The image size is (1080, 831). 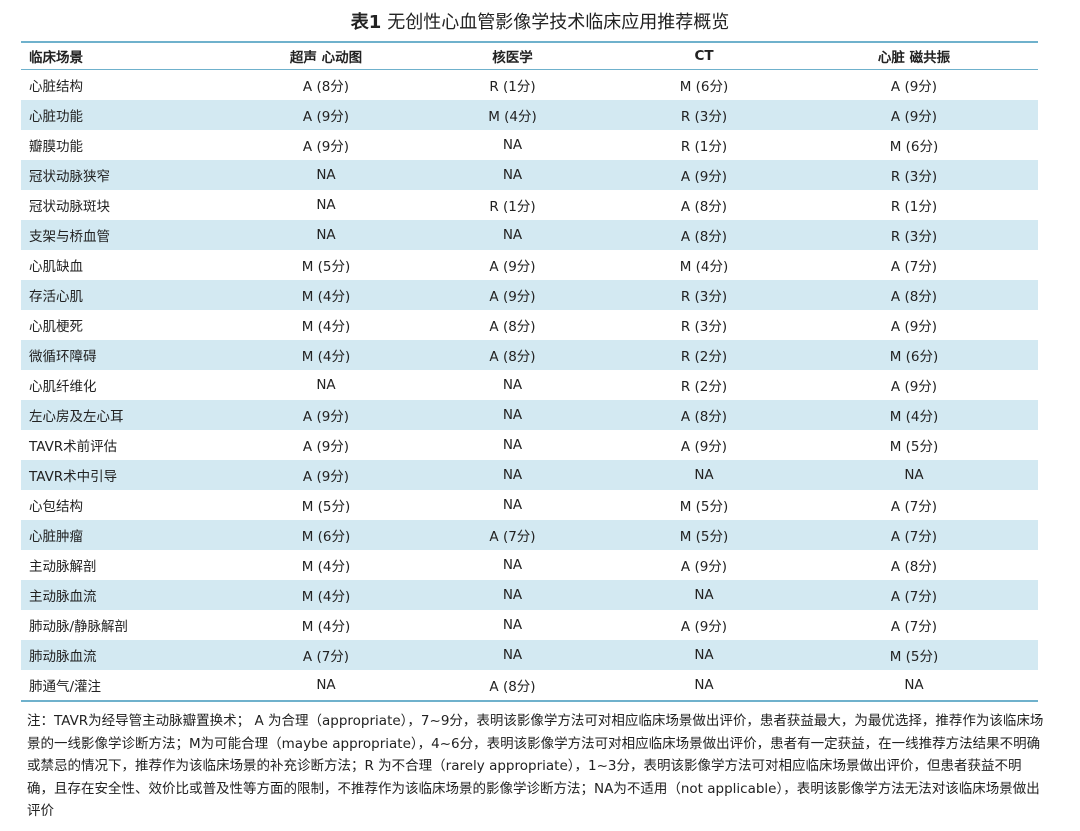 I want to click on table-row: 肺动脉/静脉解剖 M (4分) NA A (9分) A (7分), so click(x=529, y=625).